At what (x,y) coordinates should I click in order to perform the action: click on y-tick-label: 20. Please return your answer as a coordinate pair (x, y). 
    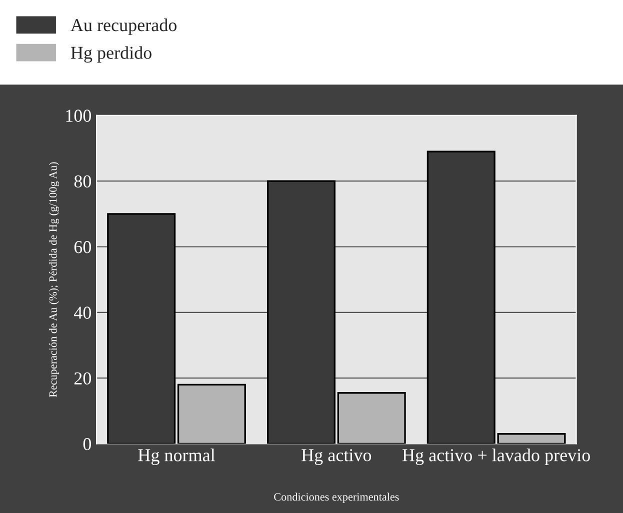
    Looking at the image, I should click on (83, 378).